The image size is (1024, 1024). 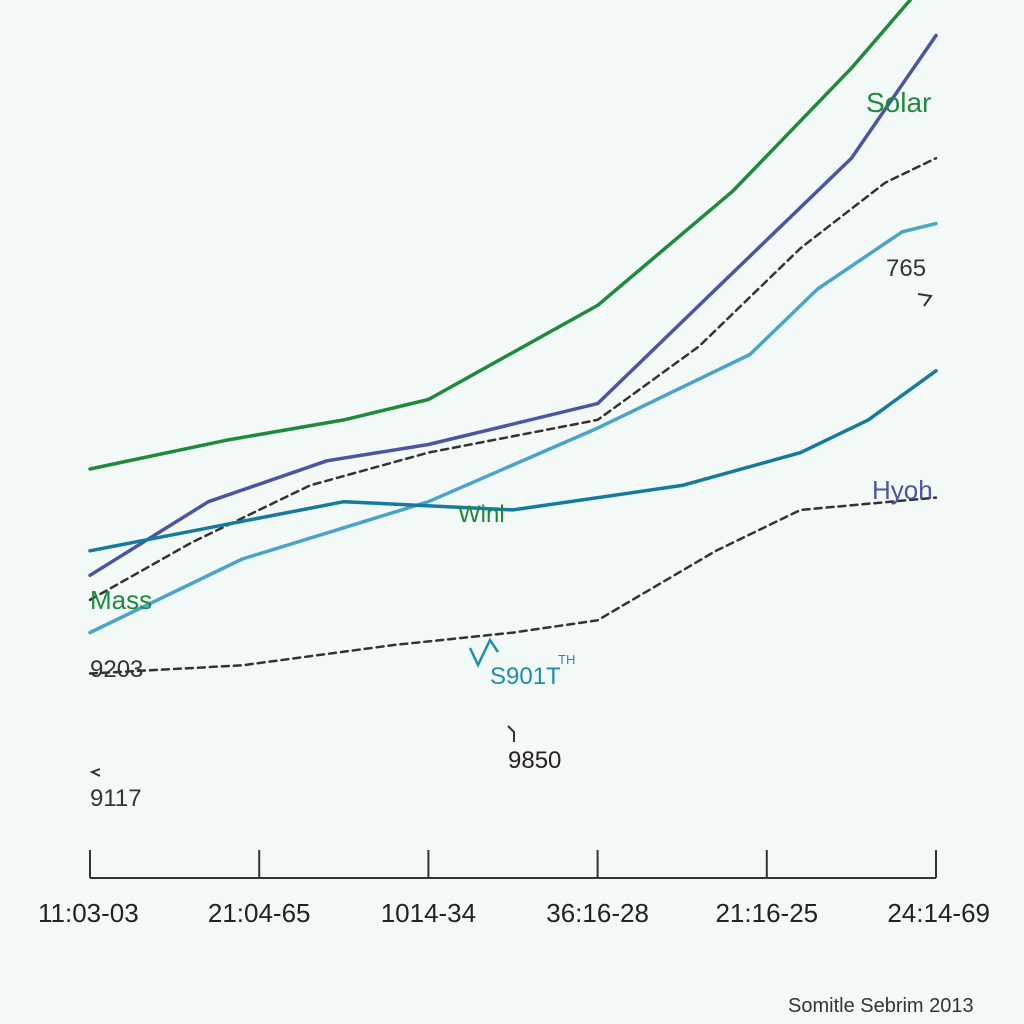 I want to click on annotation-solar: Solar, so click(x=898, y=102).